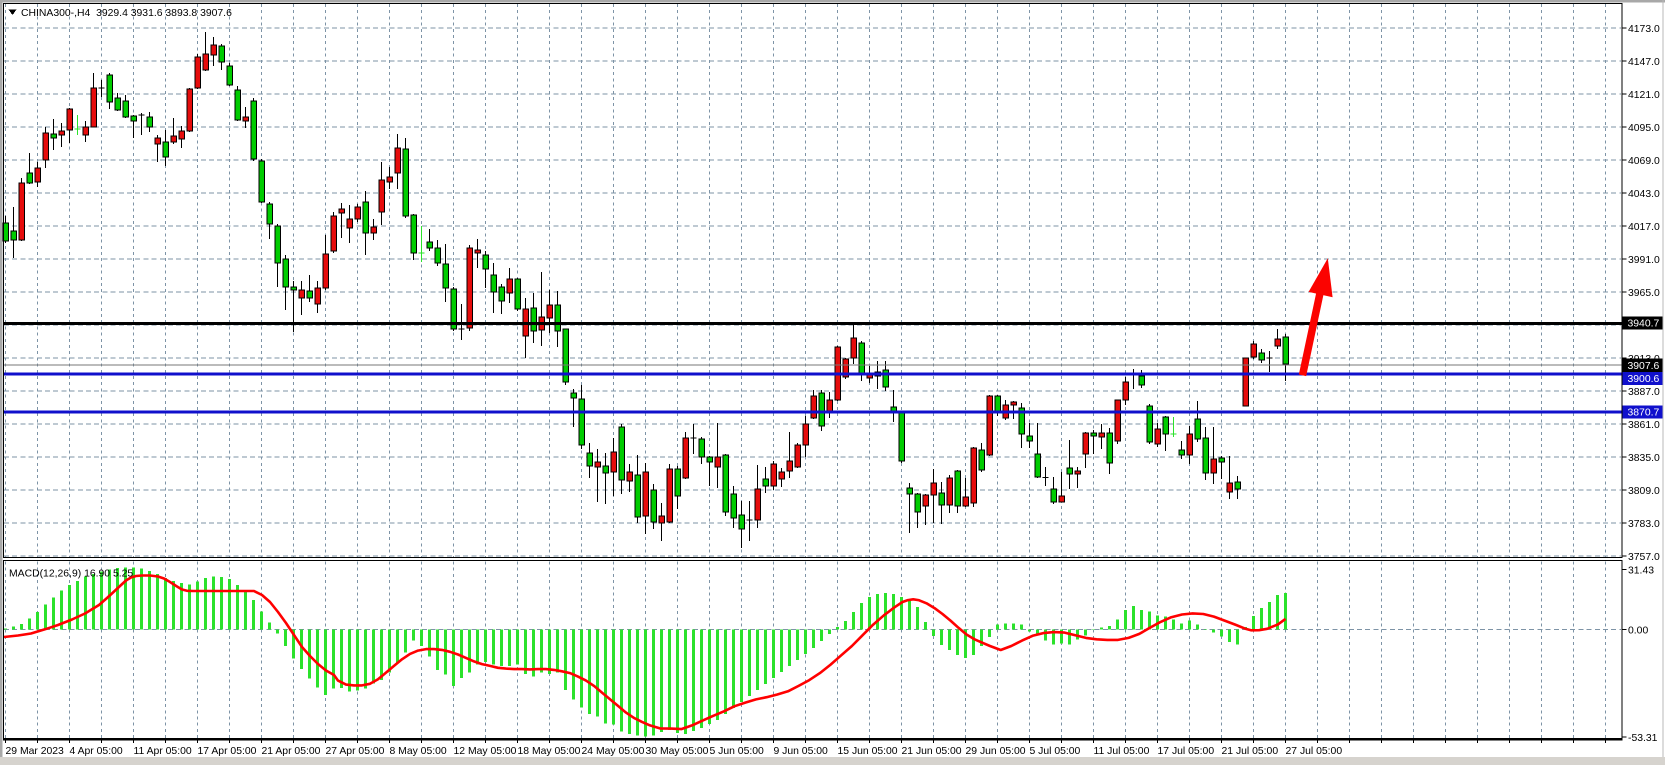  I want to click on svg-text: 8 May 05:00, so click(418, 751).